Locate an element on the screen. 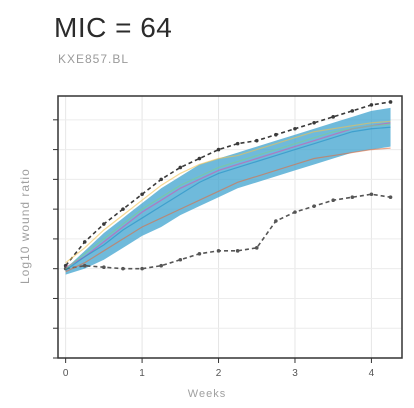  x-tick-label-2: 2 is located at coordinates (219, 373).